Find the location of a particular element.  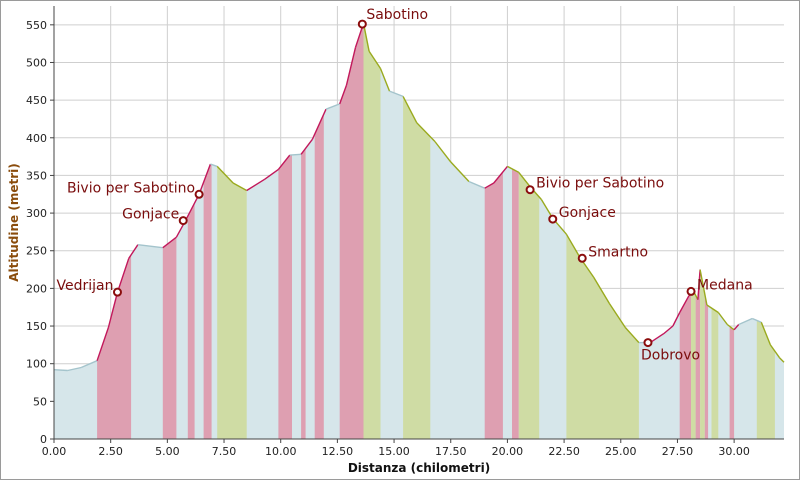

x-tick-label: 7.50 is located at coordinates (224, 451).